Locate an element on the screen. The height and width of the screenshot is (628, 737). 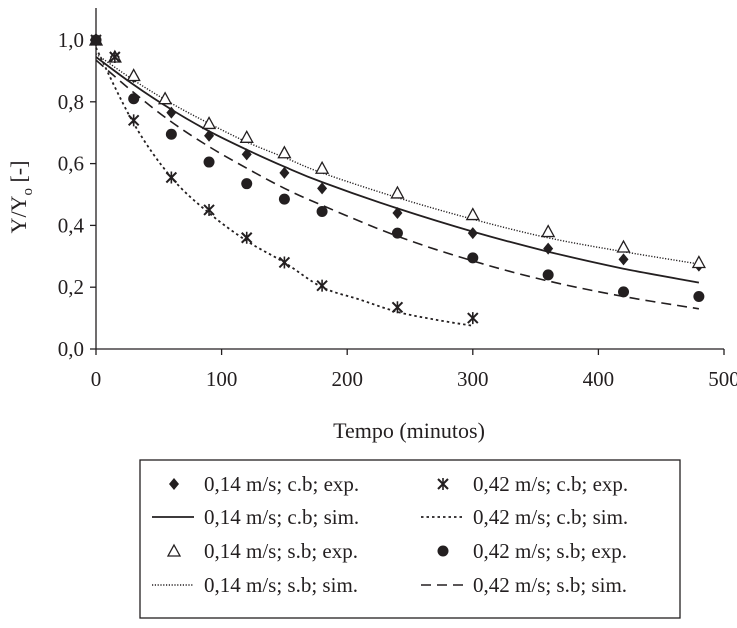
legend-label: 0,14 m/s; s.b; exp. is located at coordinates (281, 551).